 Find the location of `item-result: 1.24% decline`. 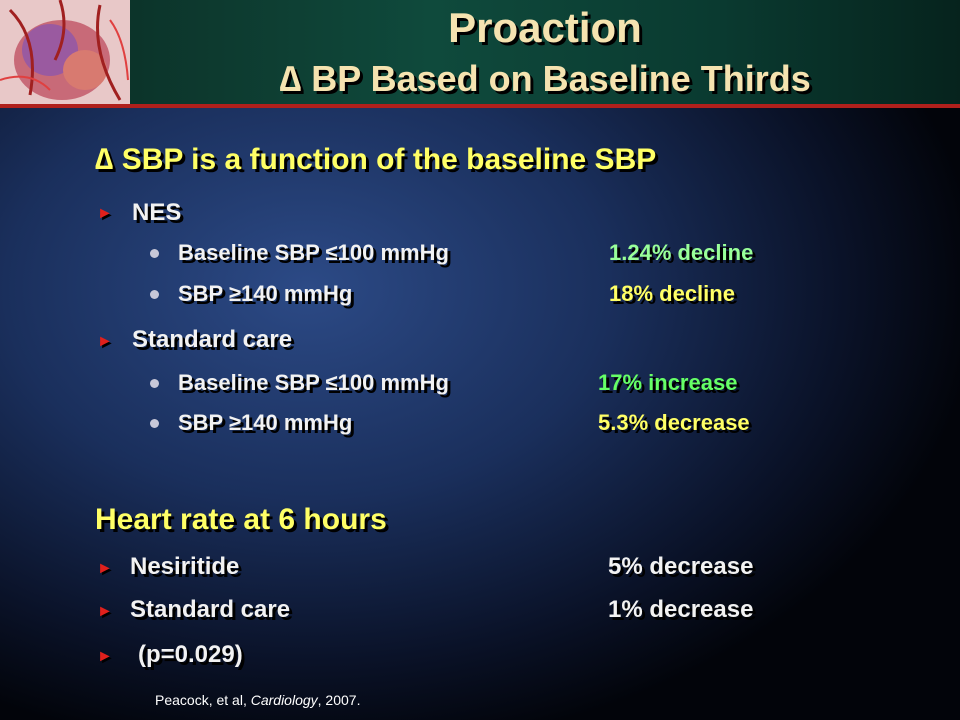

item-result: 1.24% decline is located at coordinates (681, 252).